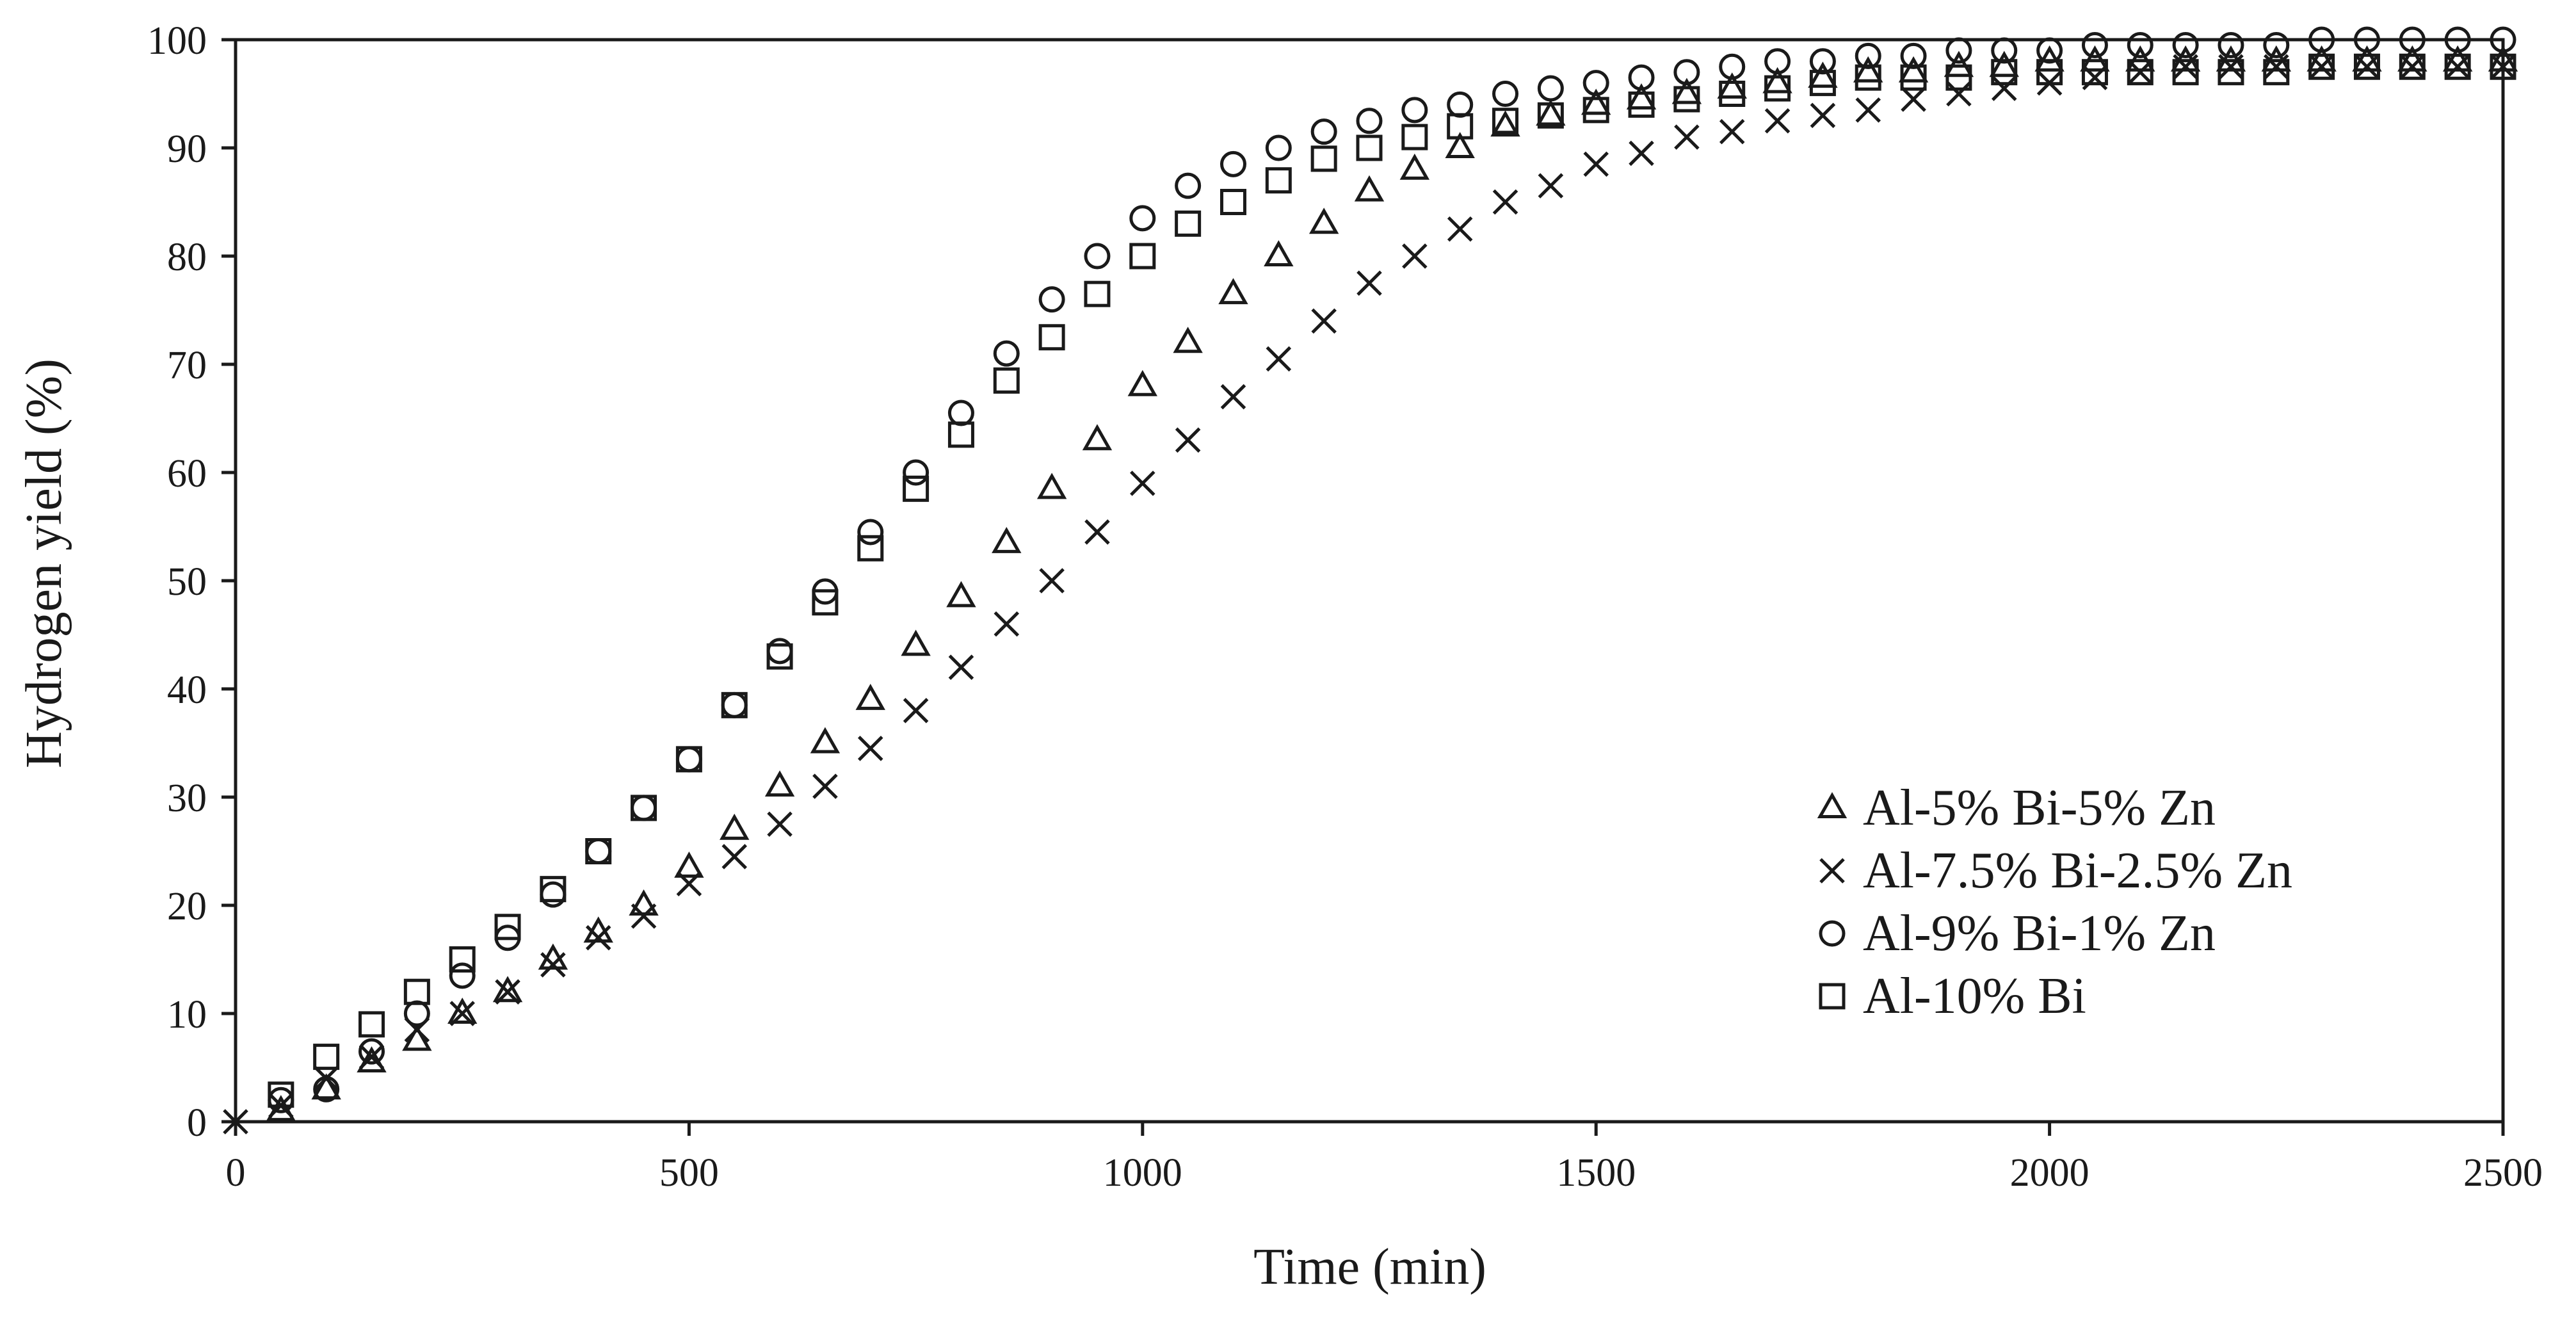 This screenshot has width=2576, height=1317. What do you see at coordinates (1596, 1173) in the screenshot?
I see `x-tick-label: 1500` at bounding box center [1596, 1173].